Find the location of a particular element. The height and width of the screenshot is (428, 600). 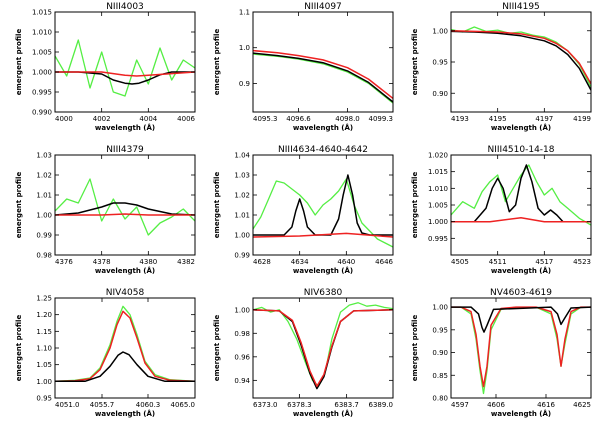

y-tick-label: 1.03 is located at coordinates (242, 176).